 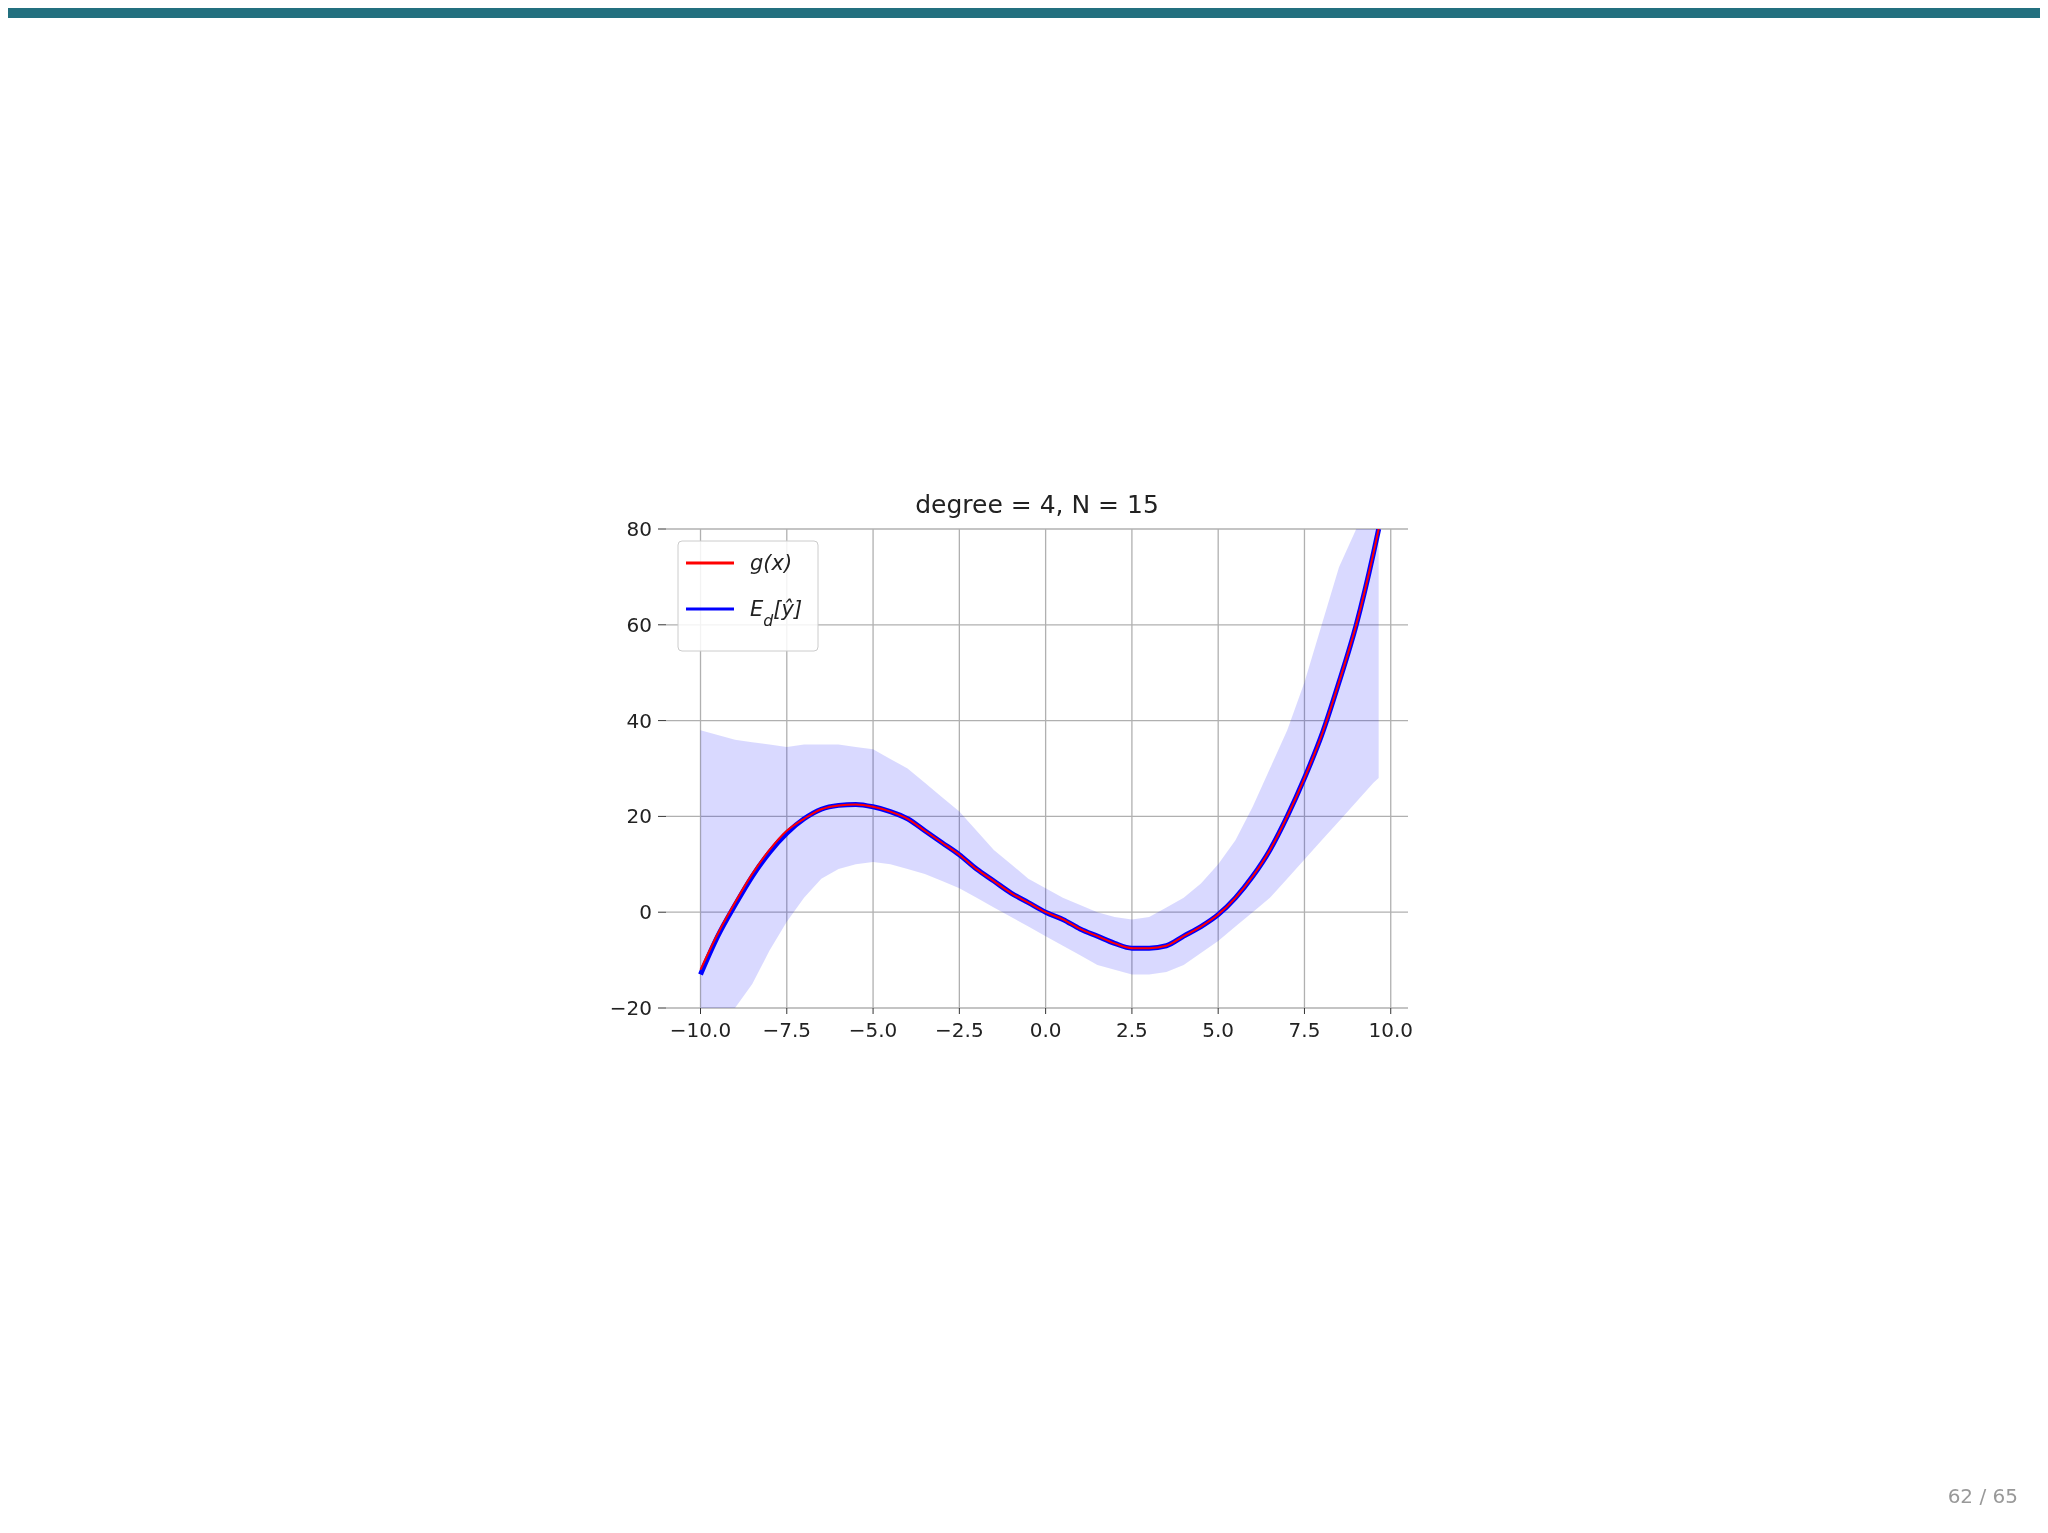 What do you see at coordinates (1045, 1030) in the screenshot?
I see `x-tick-label: 0.0` at bounding box center [1045, 1030].